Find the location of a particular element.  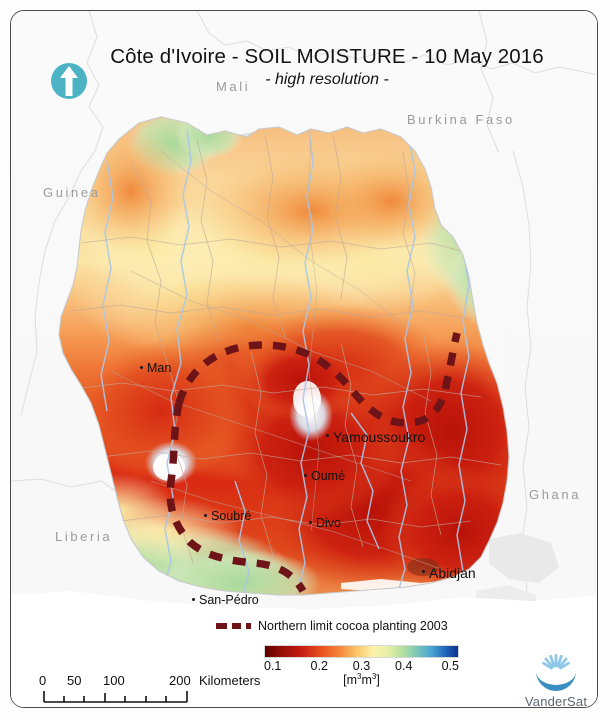

scale-bar-labels: 0 50 100 200 Kilometers is located at coordinates (149, 681).